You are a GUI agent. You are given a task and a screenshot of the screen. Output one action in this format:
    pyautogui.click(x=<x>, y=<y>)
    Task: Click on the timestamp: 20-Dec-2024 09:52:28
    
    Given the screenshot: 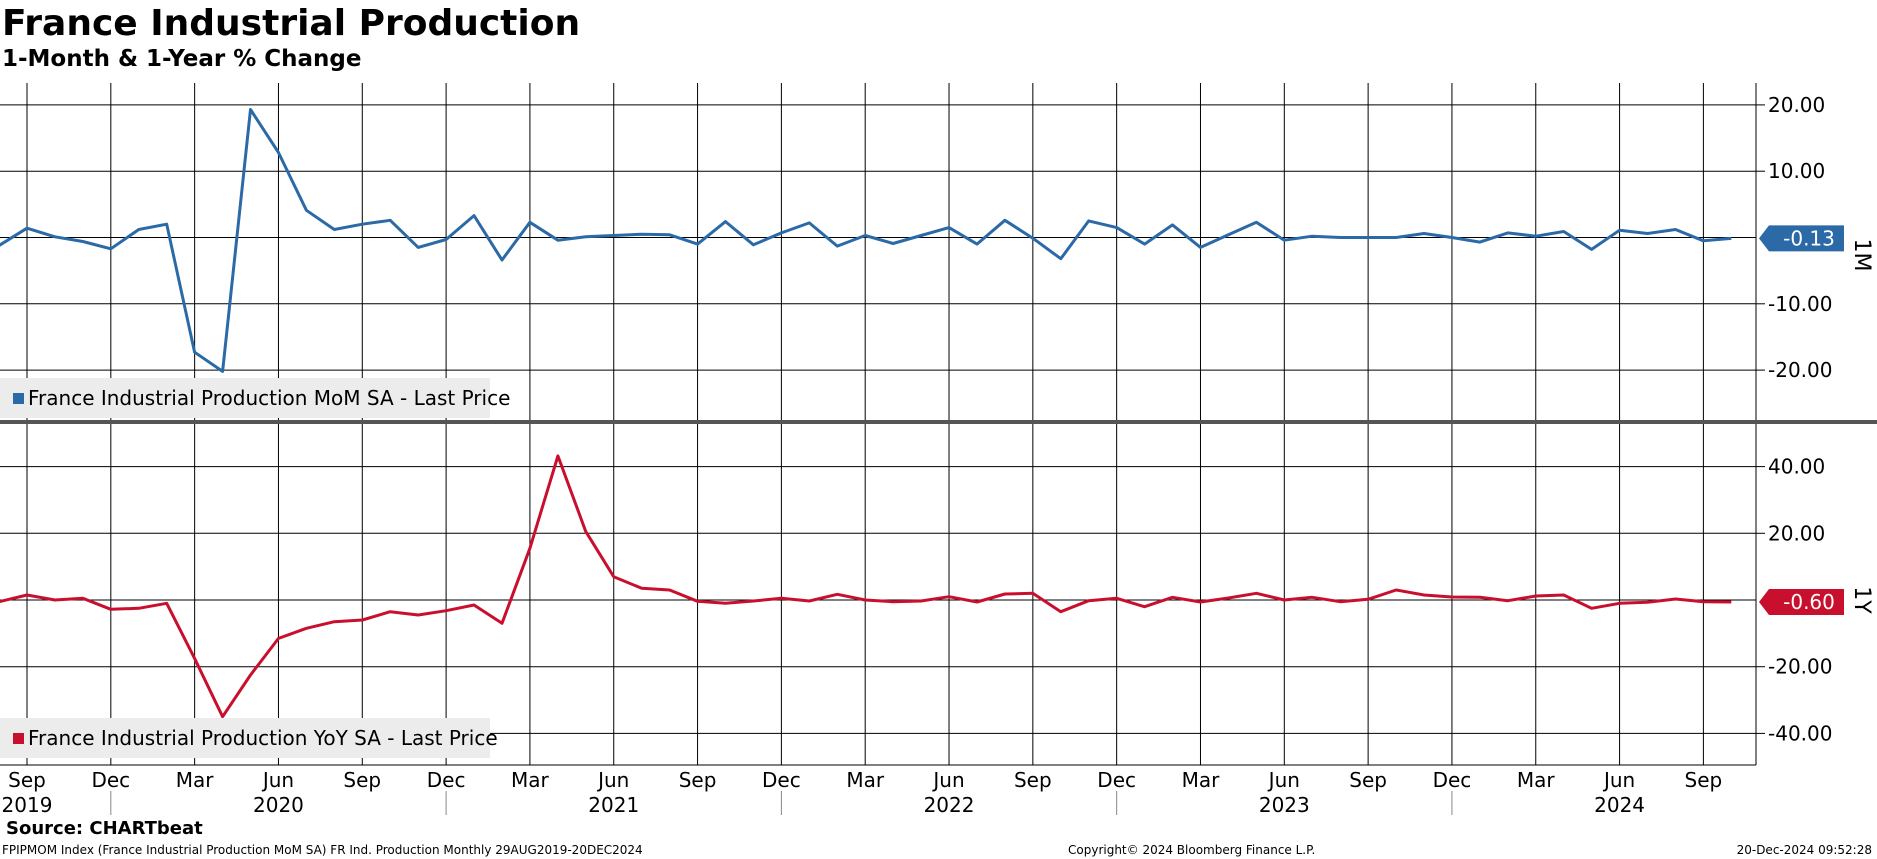 What is the action you would take?
    pyautogui.click(x=1804, y=850)
    